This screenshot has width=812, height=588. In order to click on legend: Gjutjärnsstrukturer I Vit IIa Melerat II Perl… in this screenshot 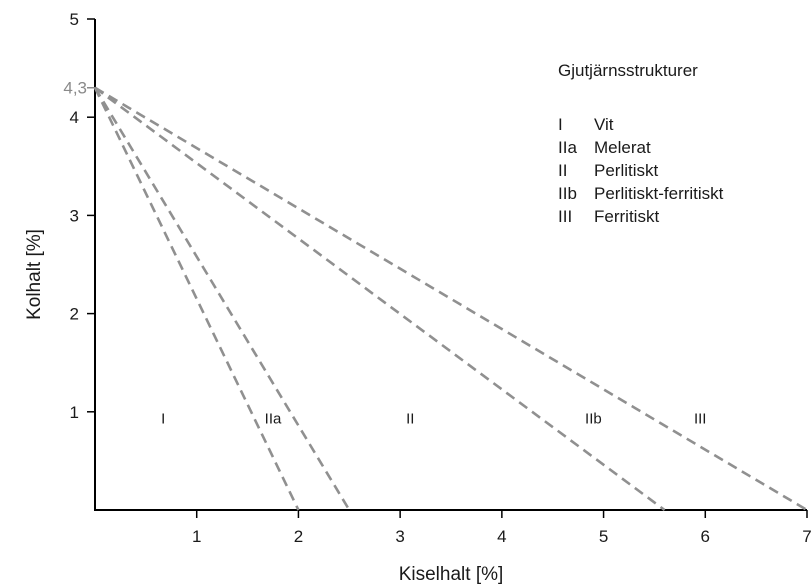, I will do `click(641, 143)`.